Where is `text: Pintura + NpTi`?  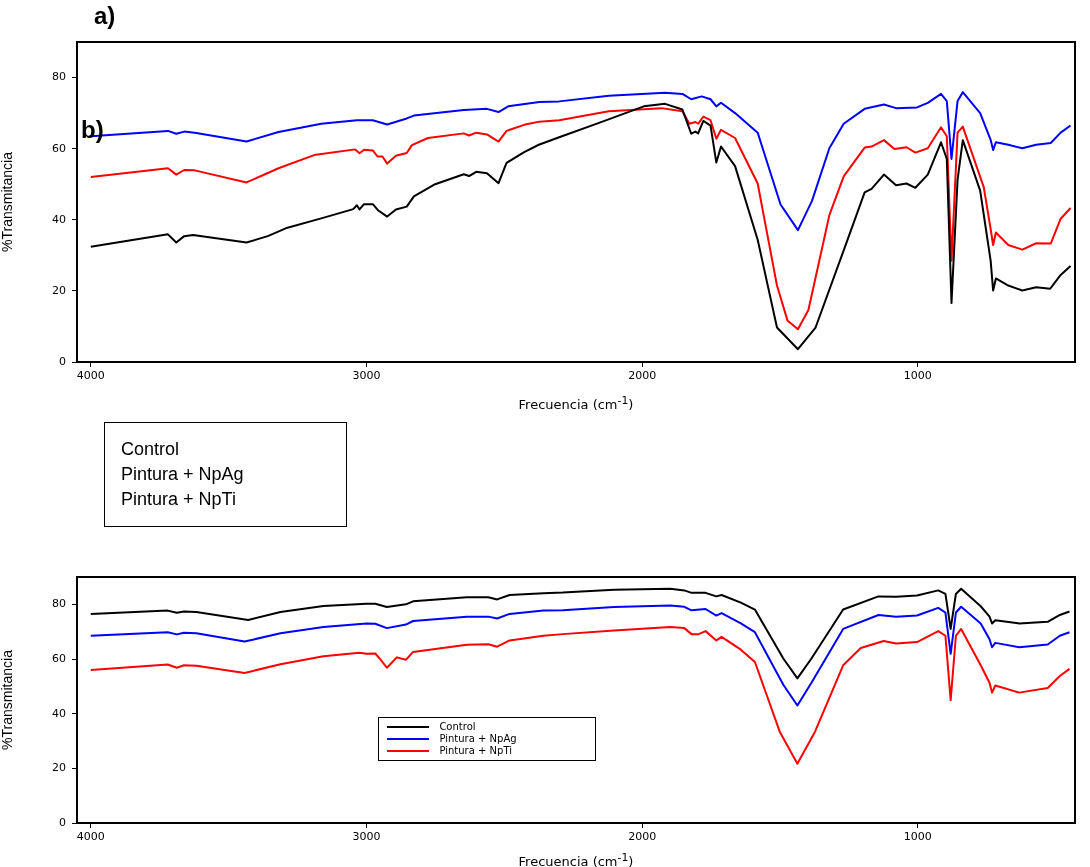 text: Pintura + NpTi is located at coordinates (179, 499).